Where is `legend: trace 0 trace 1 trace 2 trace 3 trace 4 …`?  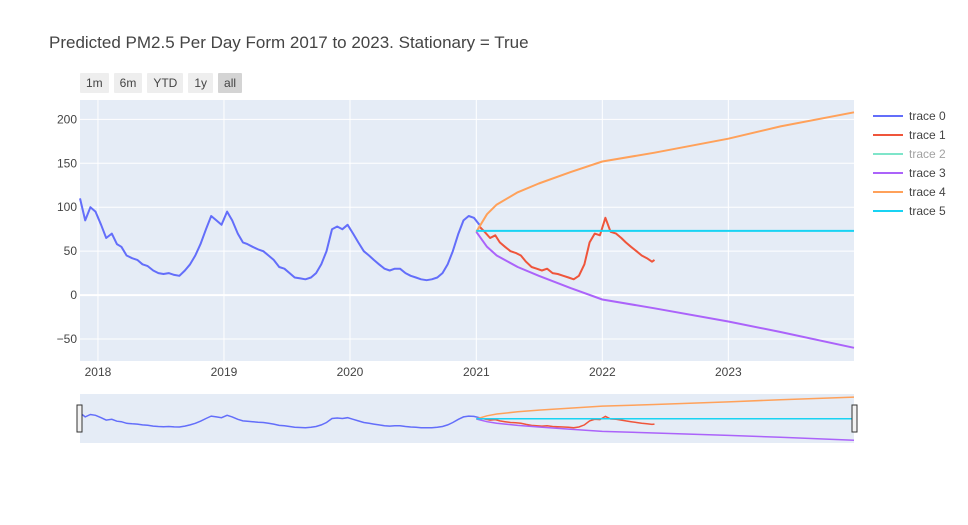 legend: trace 0 trace 1 trace 2 trace 3 trace 4 … is located at coordinates (909, 163).